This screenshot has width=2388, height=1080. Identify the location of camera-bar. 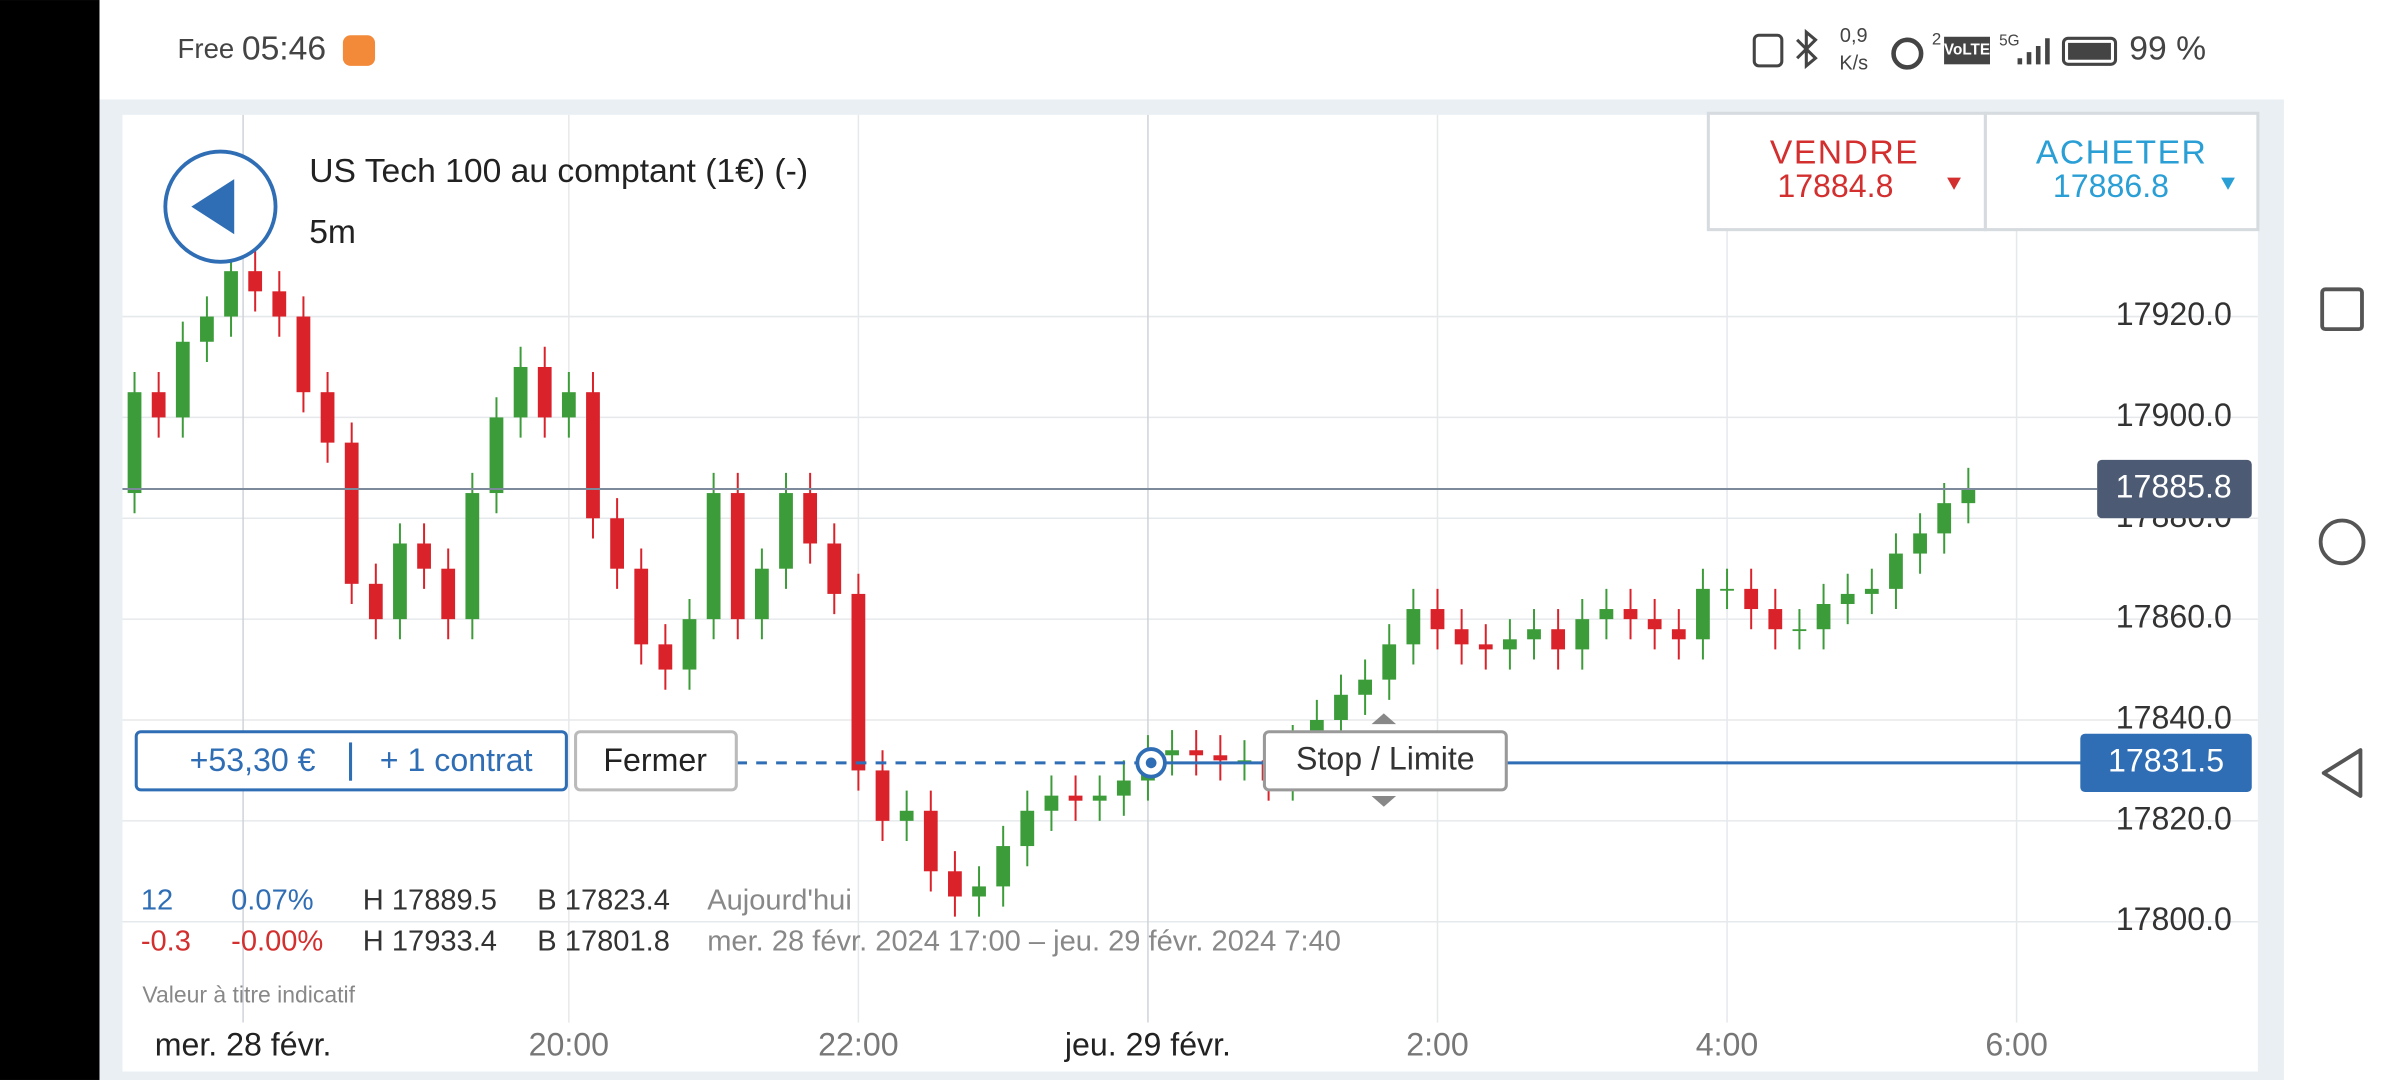
(50, 540).